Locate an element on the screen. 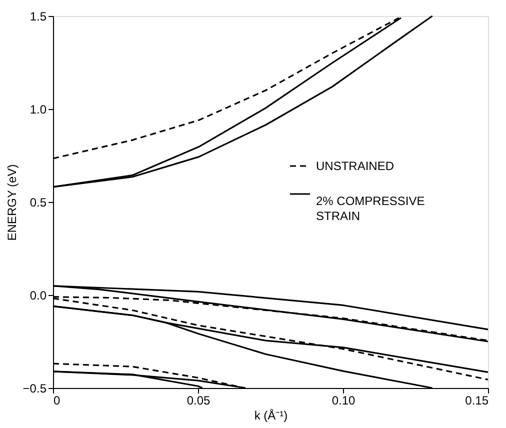 The height and width of the screenshot is (428, 506). x-tick-label: 0.15 is located at coordinates (477, 401).